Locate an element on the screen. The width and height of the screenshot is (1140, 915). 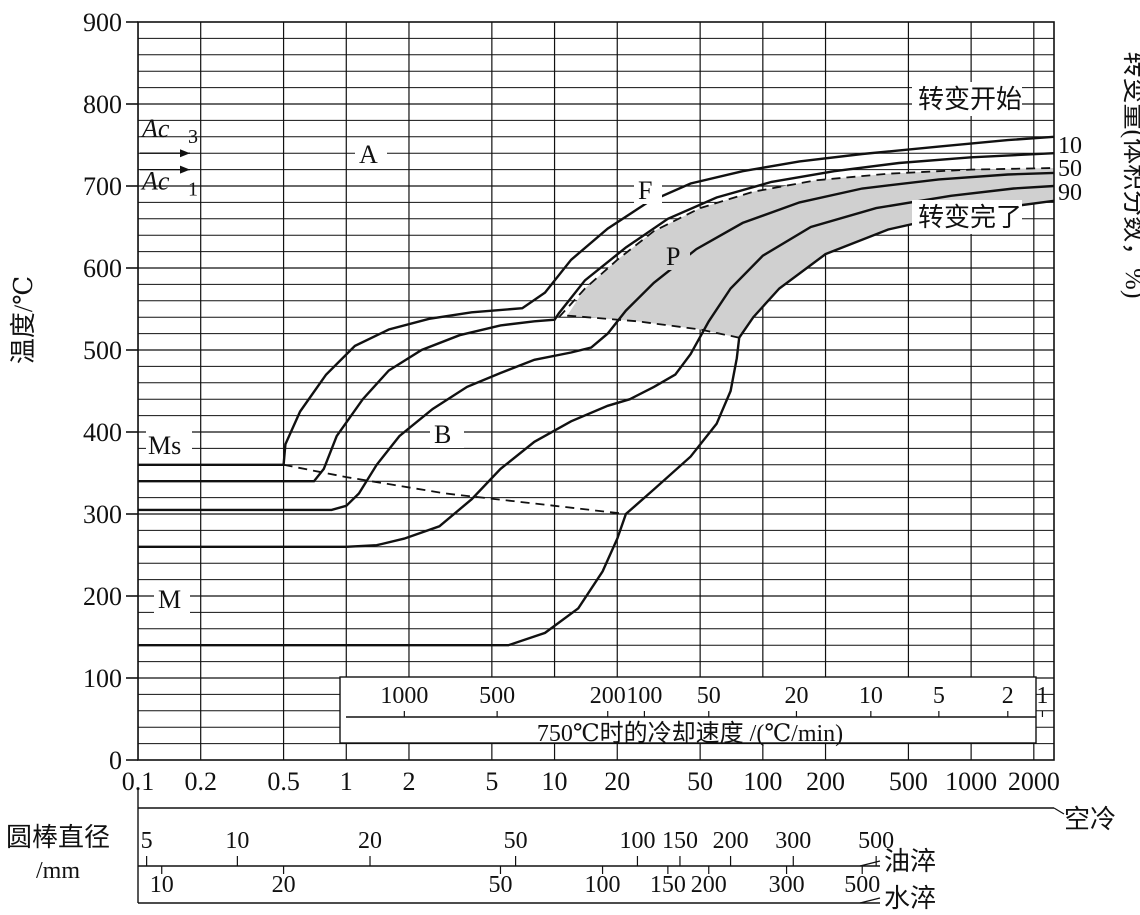
y-tick-label: 600 is located at coordinates (102, 268).